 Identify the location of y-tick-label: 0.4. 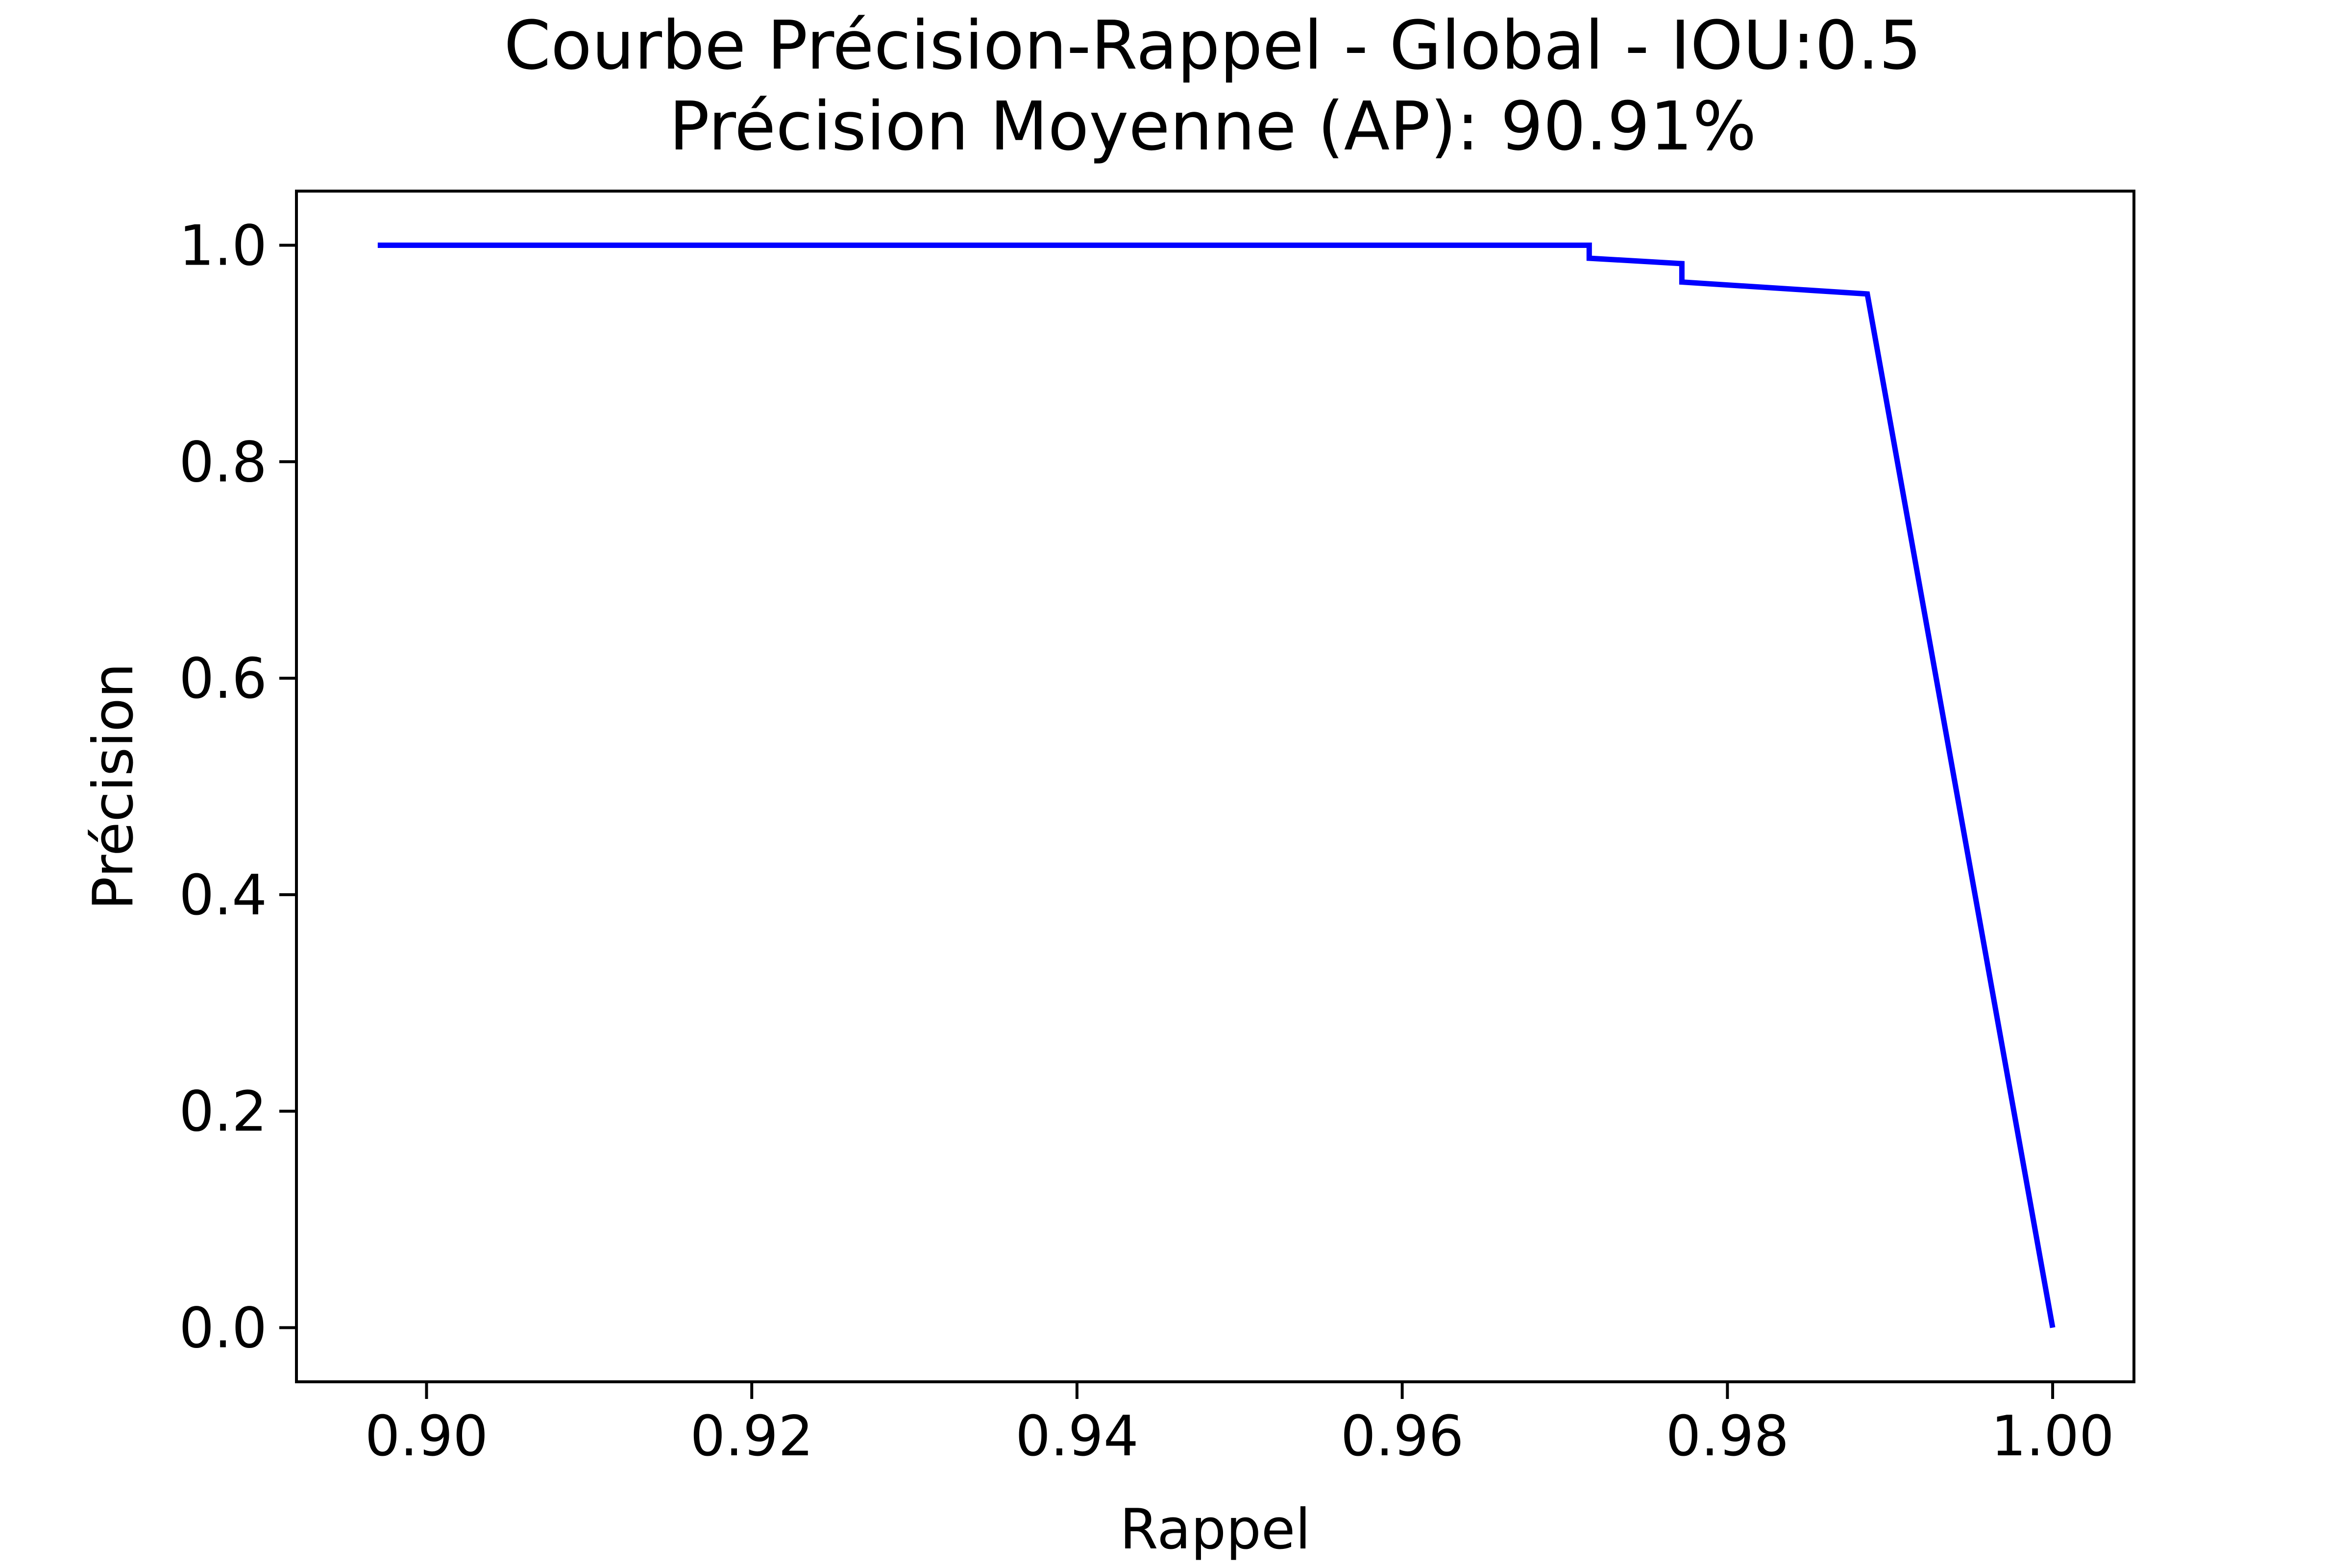
(223, 895).